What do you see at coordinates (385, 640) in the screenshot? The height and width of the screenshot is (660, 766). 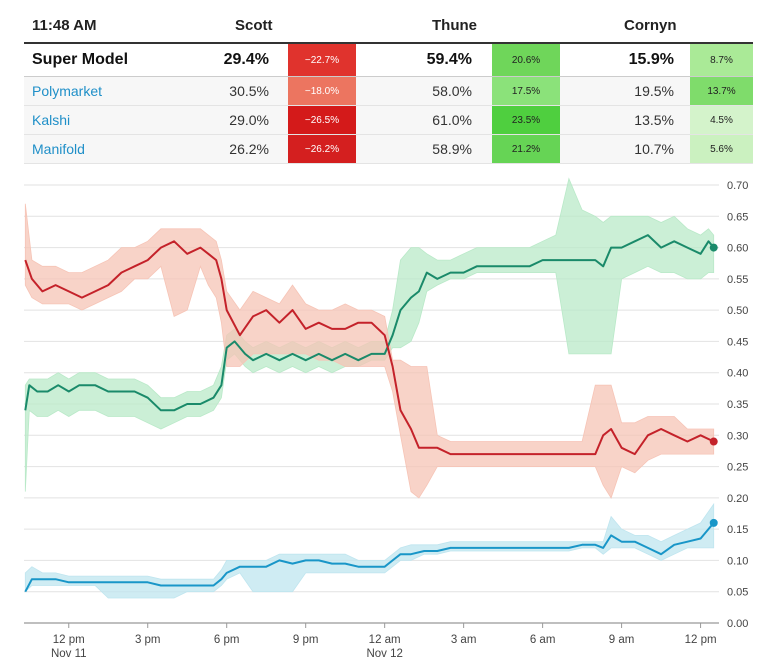 I see `x-tick-label: 12 am` at bounding box center [385, 640].